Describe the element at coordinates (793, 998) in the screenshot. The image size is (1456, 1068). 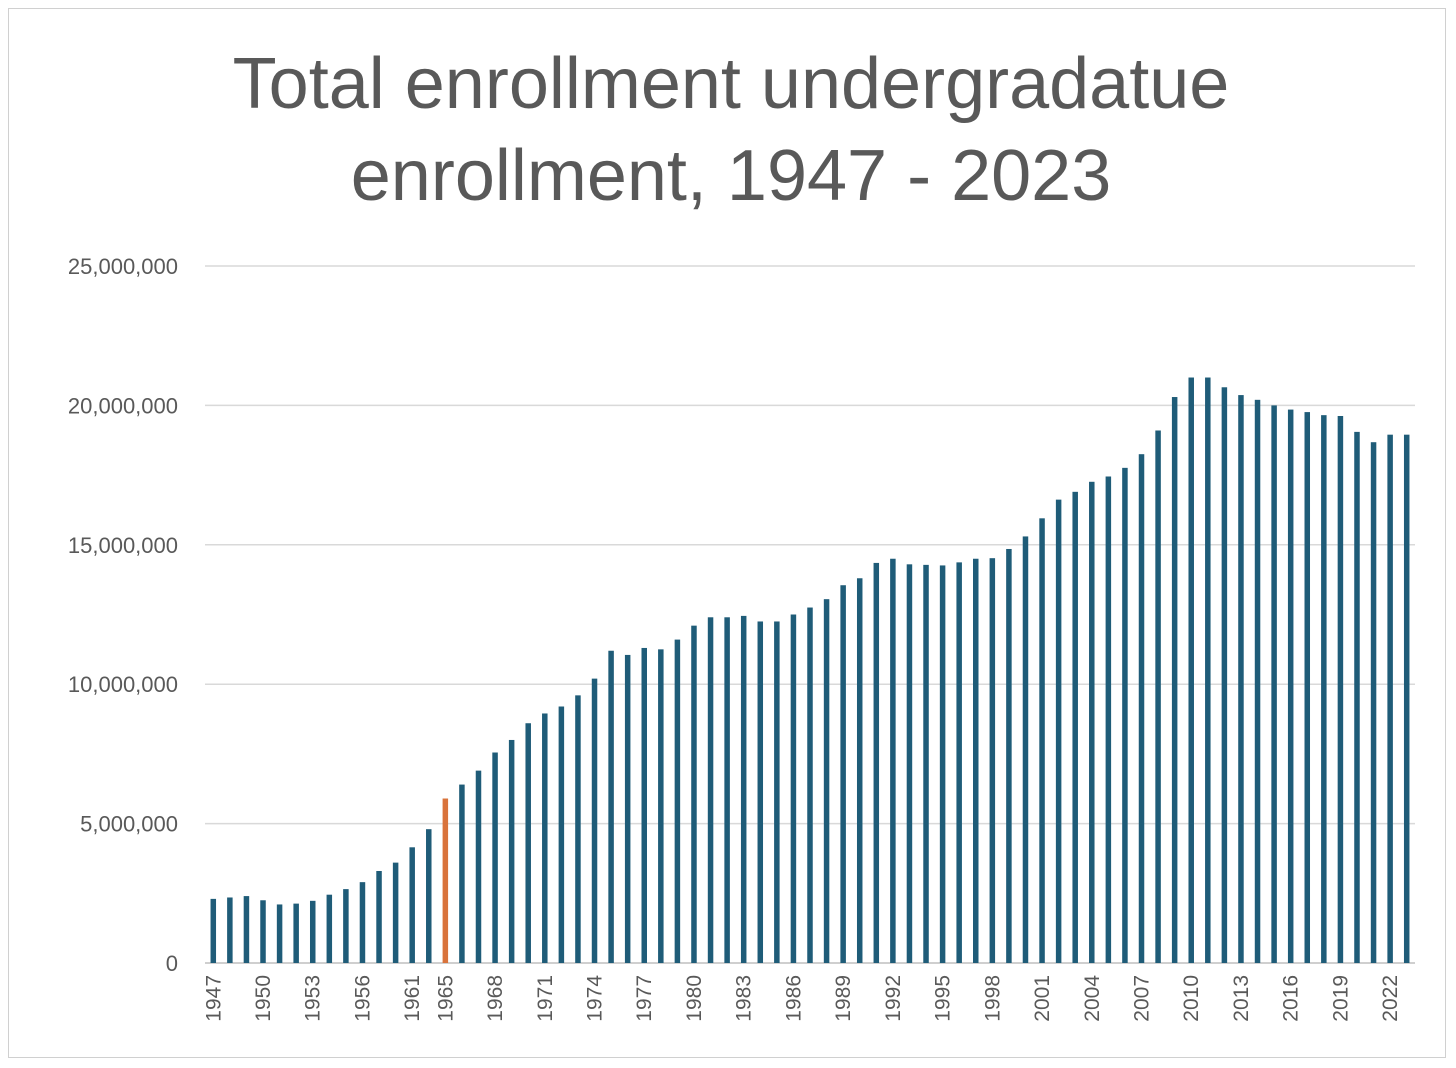
I see `x-tick-label: 1986` at that location.